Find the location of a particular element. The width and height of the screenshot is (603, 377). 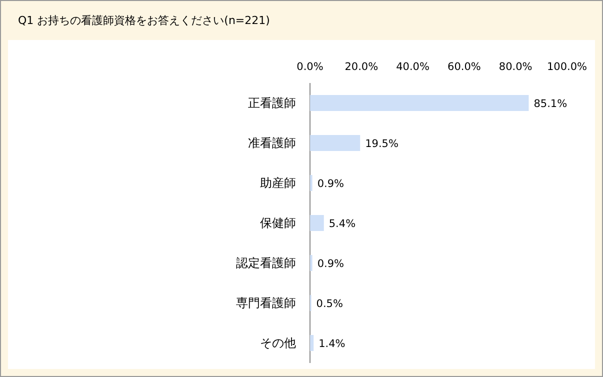

x-tick-label: 20.0% is located at coordinates (361, 67).